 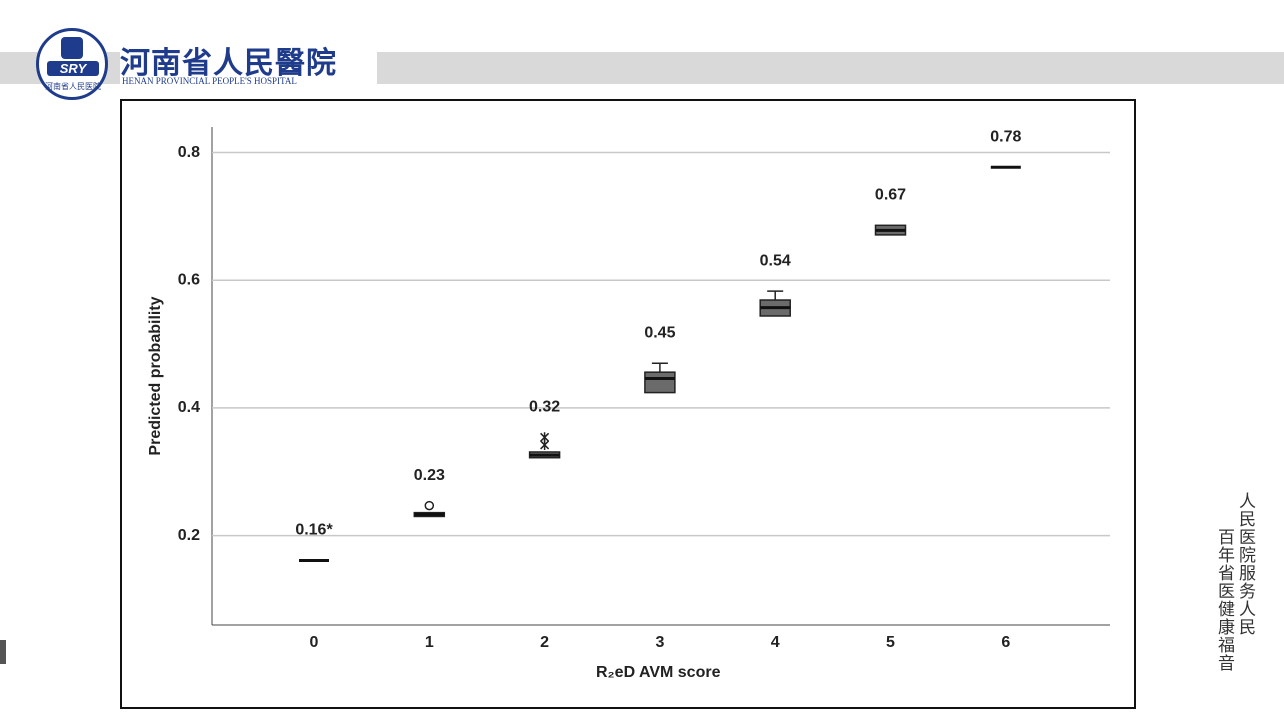 I want to click on y-axis-label: Predicted probability, so click(x=155, y=375).